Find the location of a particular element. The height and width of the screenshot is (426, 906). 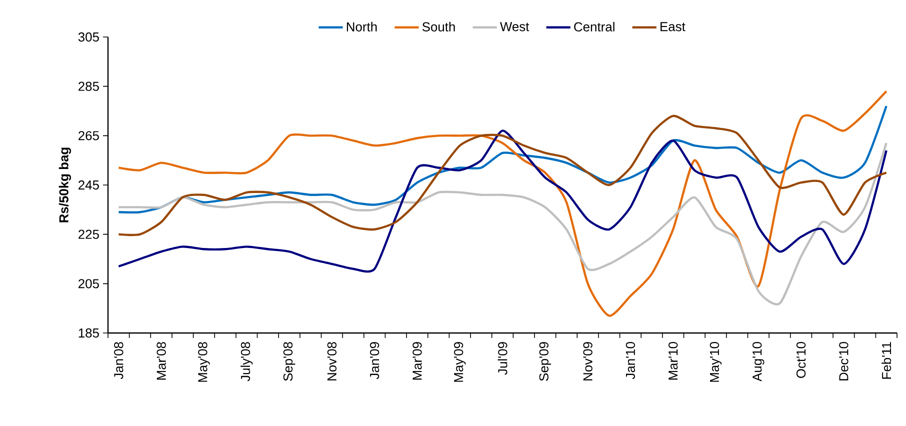

y-tick-label: 285 is located at coordinates (88, 86).